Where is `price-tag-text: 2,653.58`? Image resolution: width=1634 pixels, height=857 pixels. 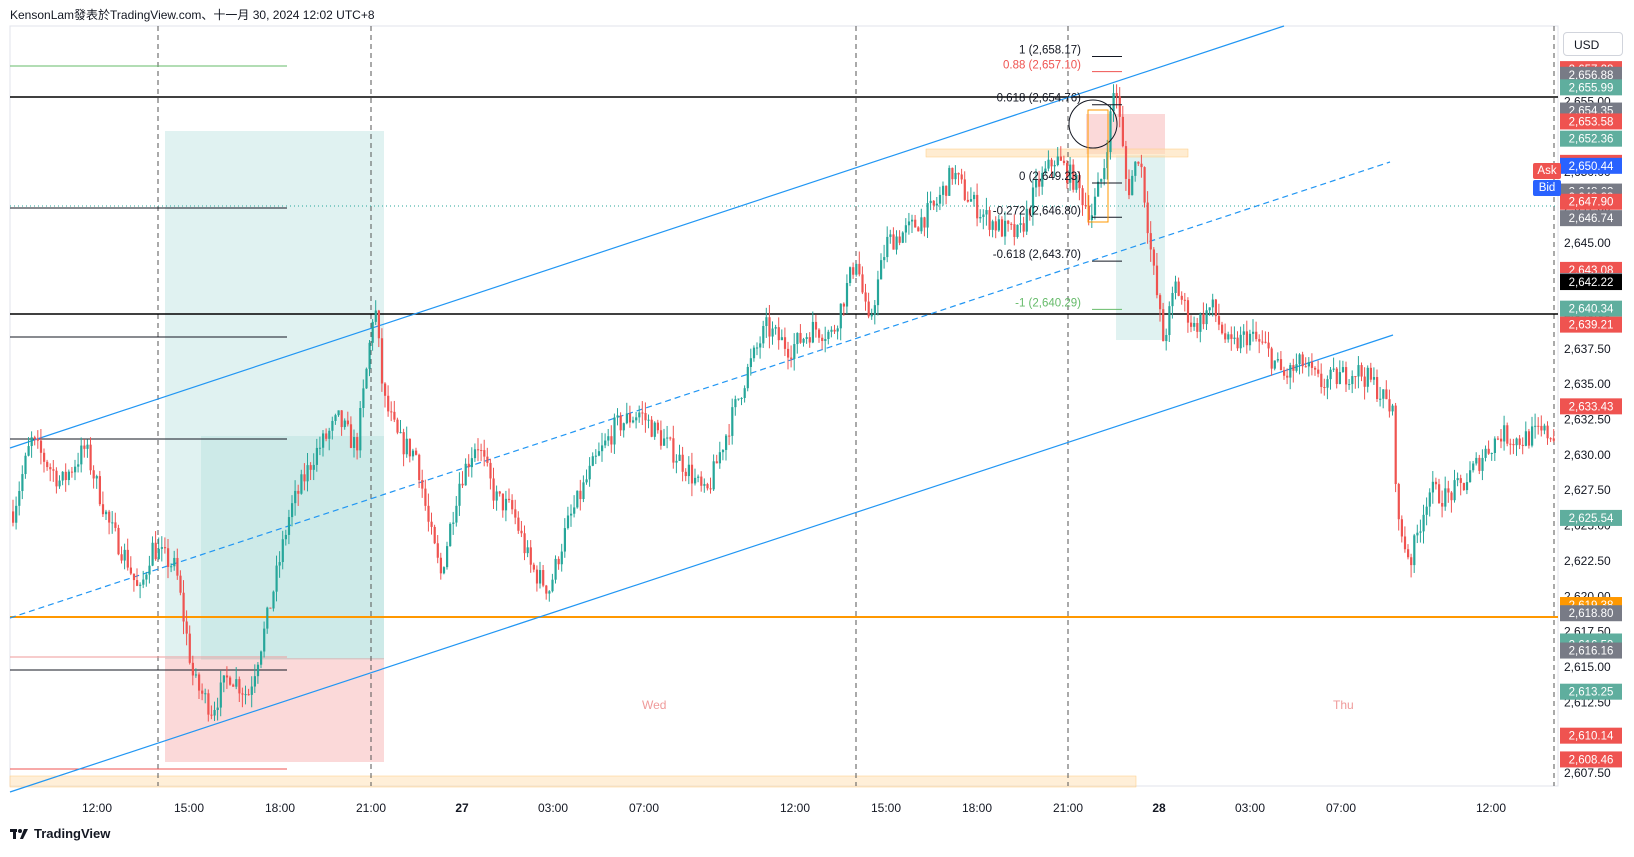 price-tag-text: 2,653.58 is located at coordinates (1591, 122).